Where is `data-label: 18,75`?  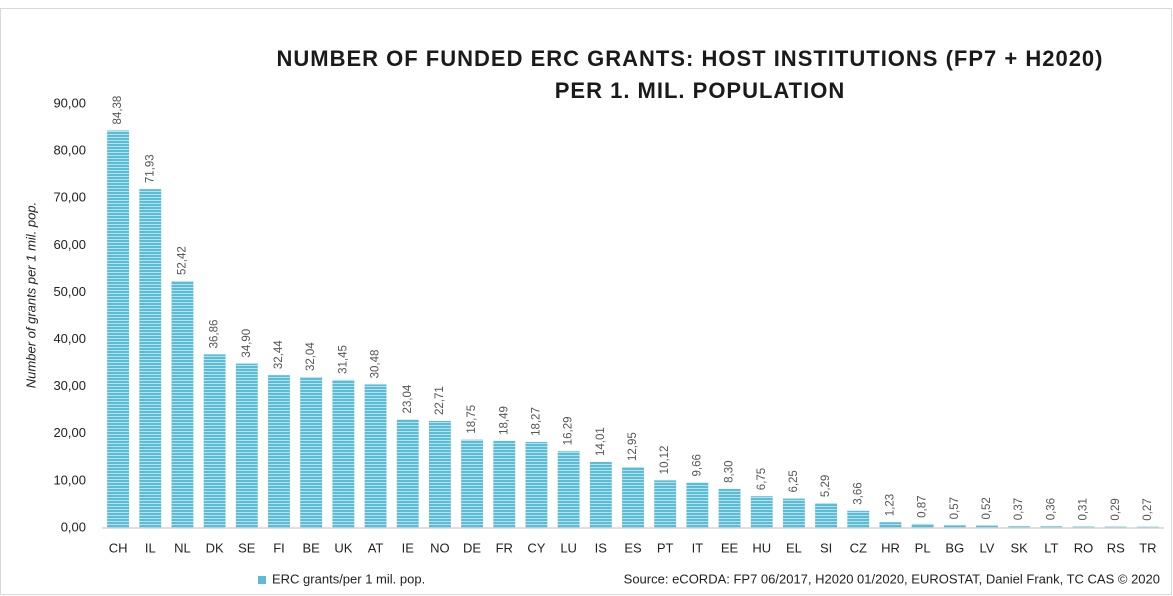 data-label: 18,75 is located at coordinates (472, 419).